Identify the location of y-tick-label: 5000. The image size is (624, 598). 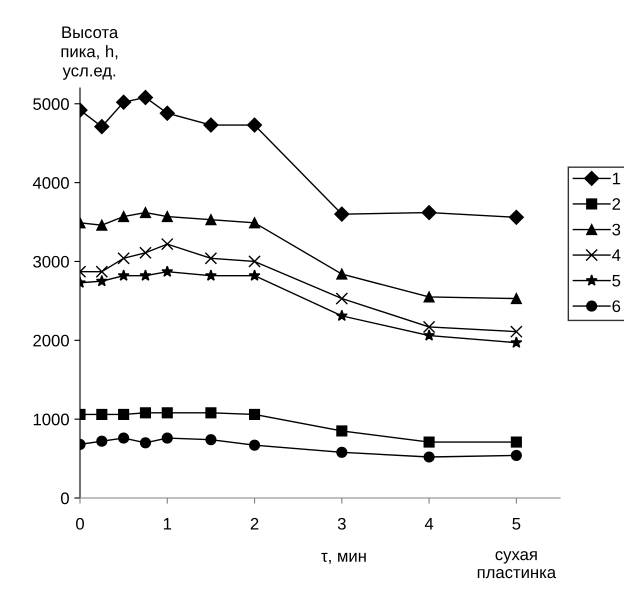
(51, 104).